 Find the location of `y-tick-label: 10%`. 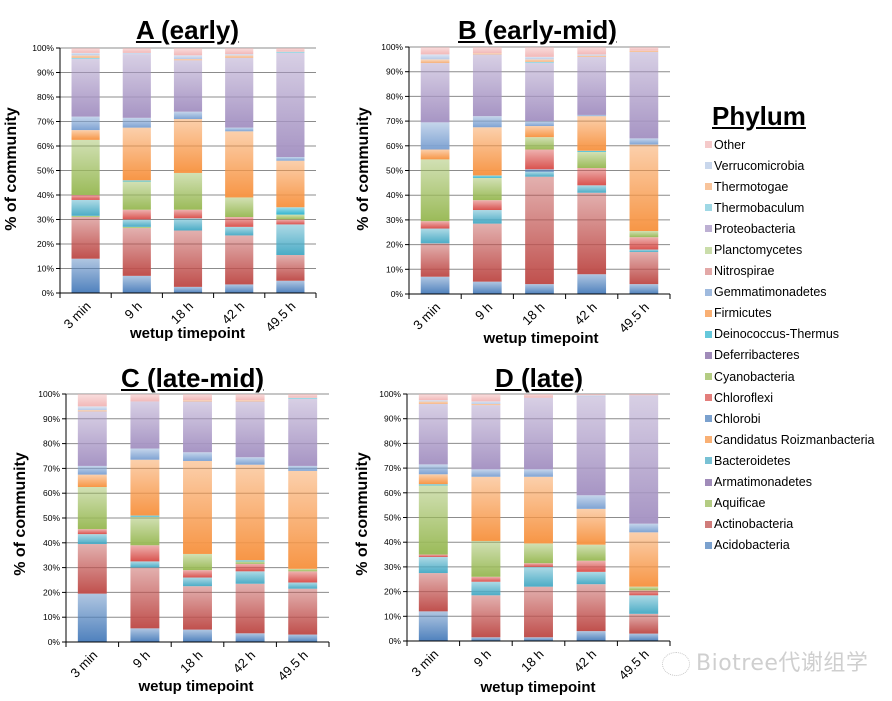

y-tick-label: 10% is located at coordinates (45, 269).